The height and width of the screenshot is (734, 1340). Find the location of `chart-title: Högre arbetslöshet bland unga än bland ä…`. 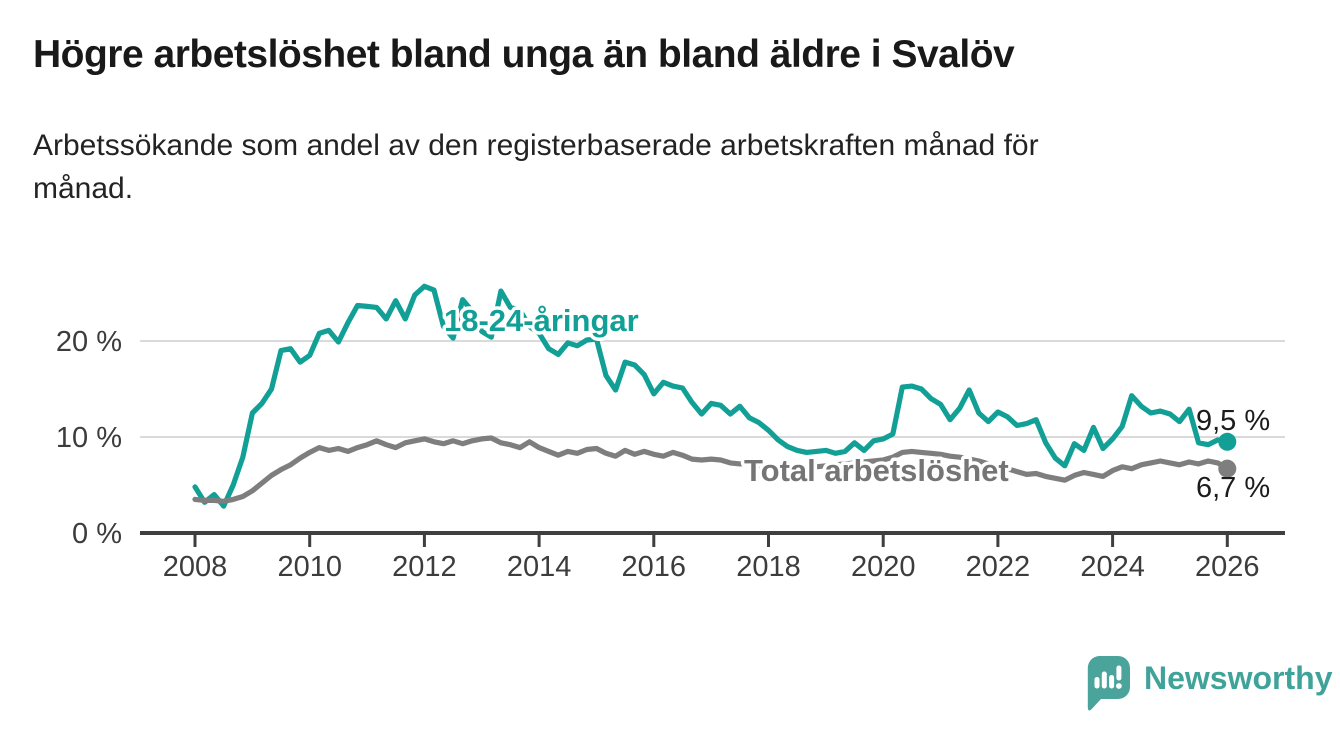

chart-title: Högre arbetslöshet bland unga än bland ä… is located at coordinates (524, 54).